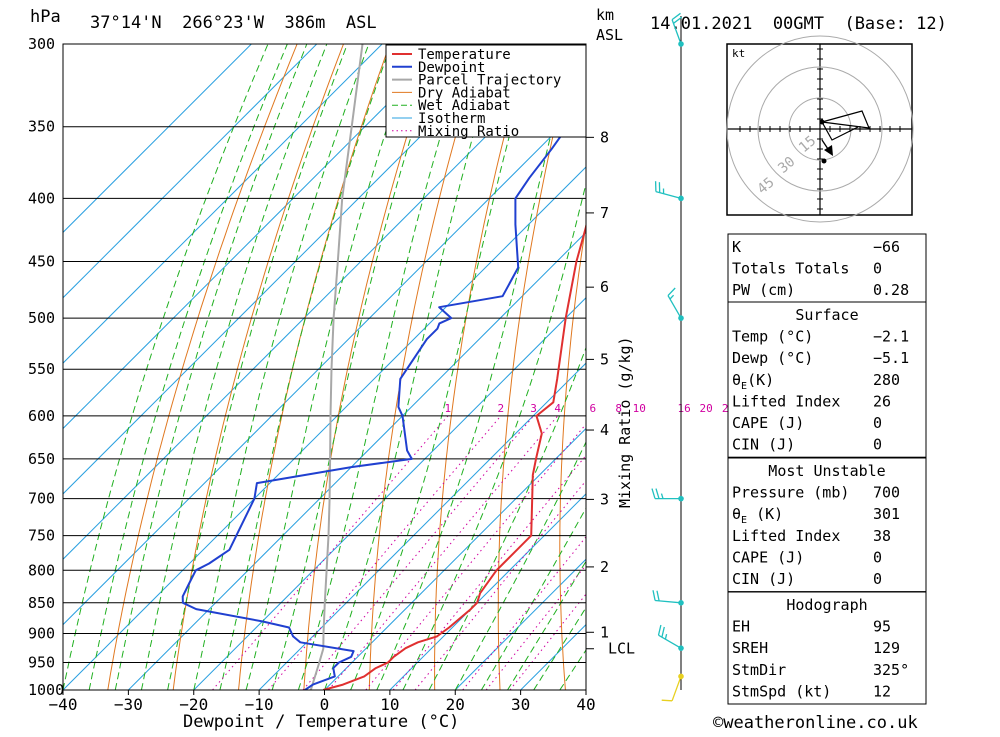  Describe the element at coordinates (41, 499) in the screenshot. I see `pressure-tick-label: 700` at that location.